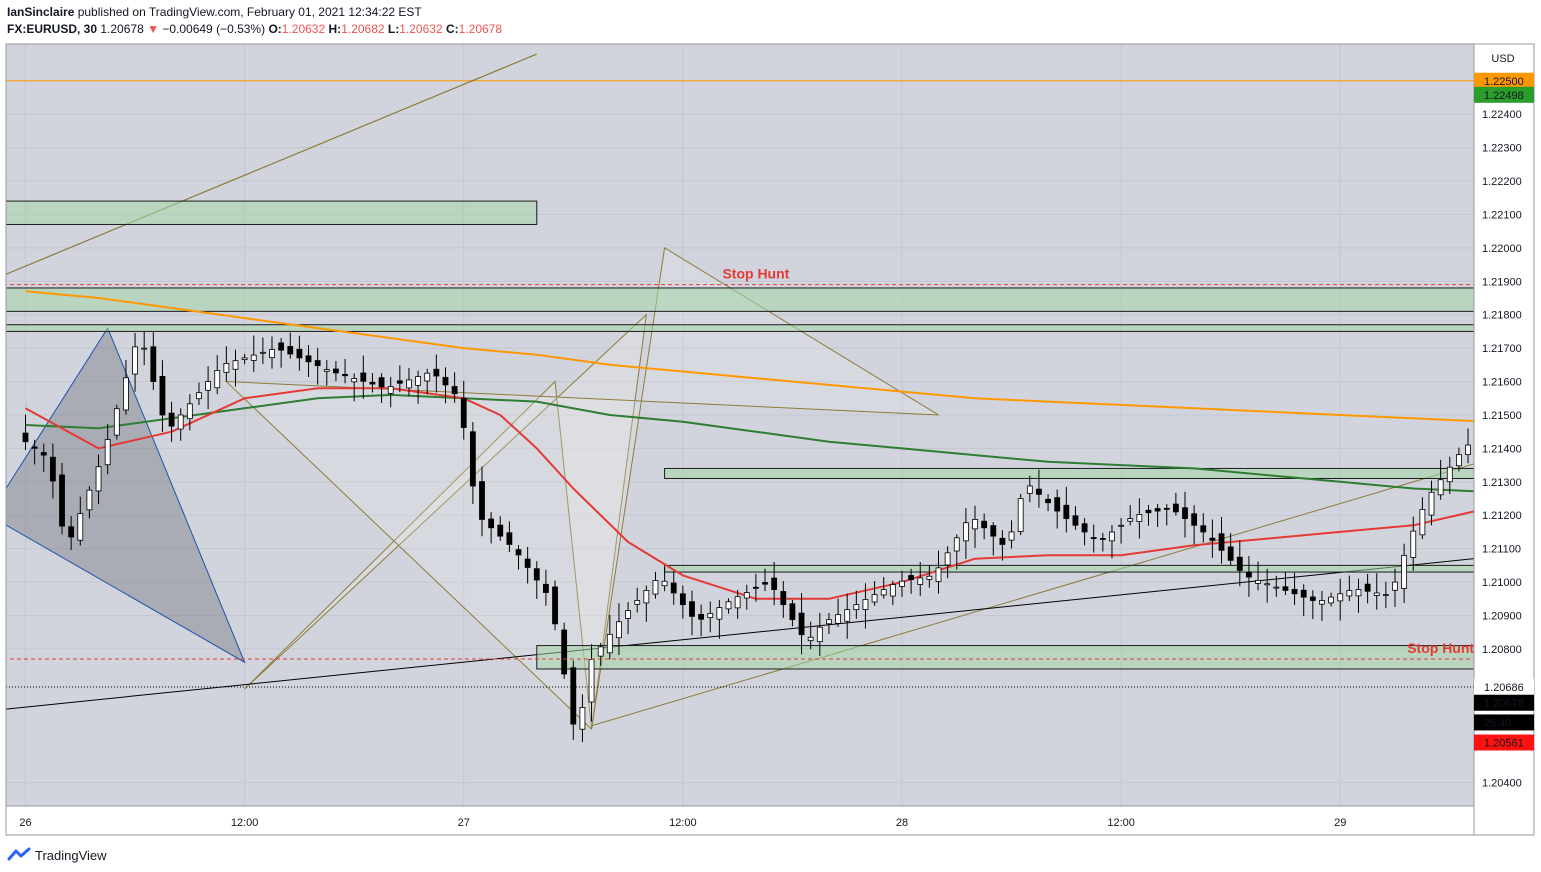 This screenshot has height=872, width=1541. Describe the element at coordinates (740, 820) in the screenshot. I see `time-axis-area` at that location.